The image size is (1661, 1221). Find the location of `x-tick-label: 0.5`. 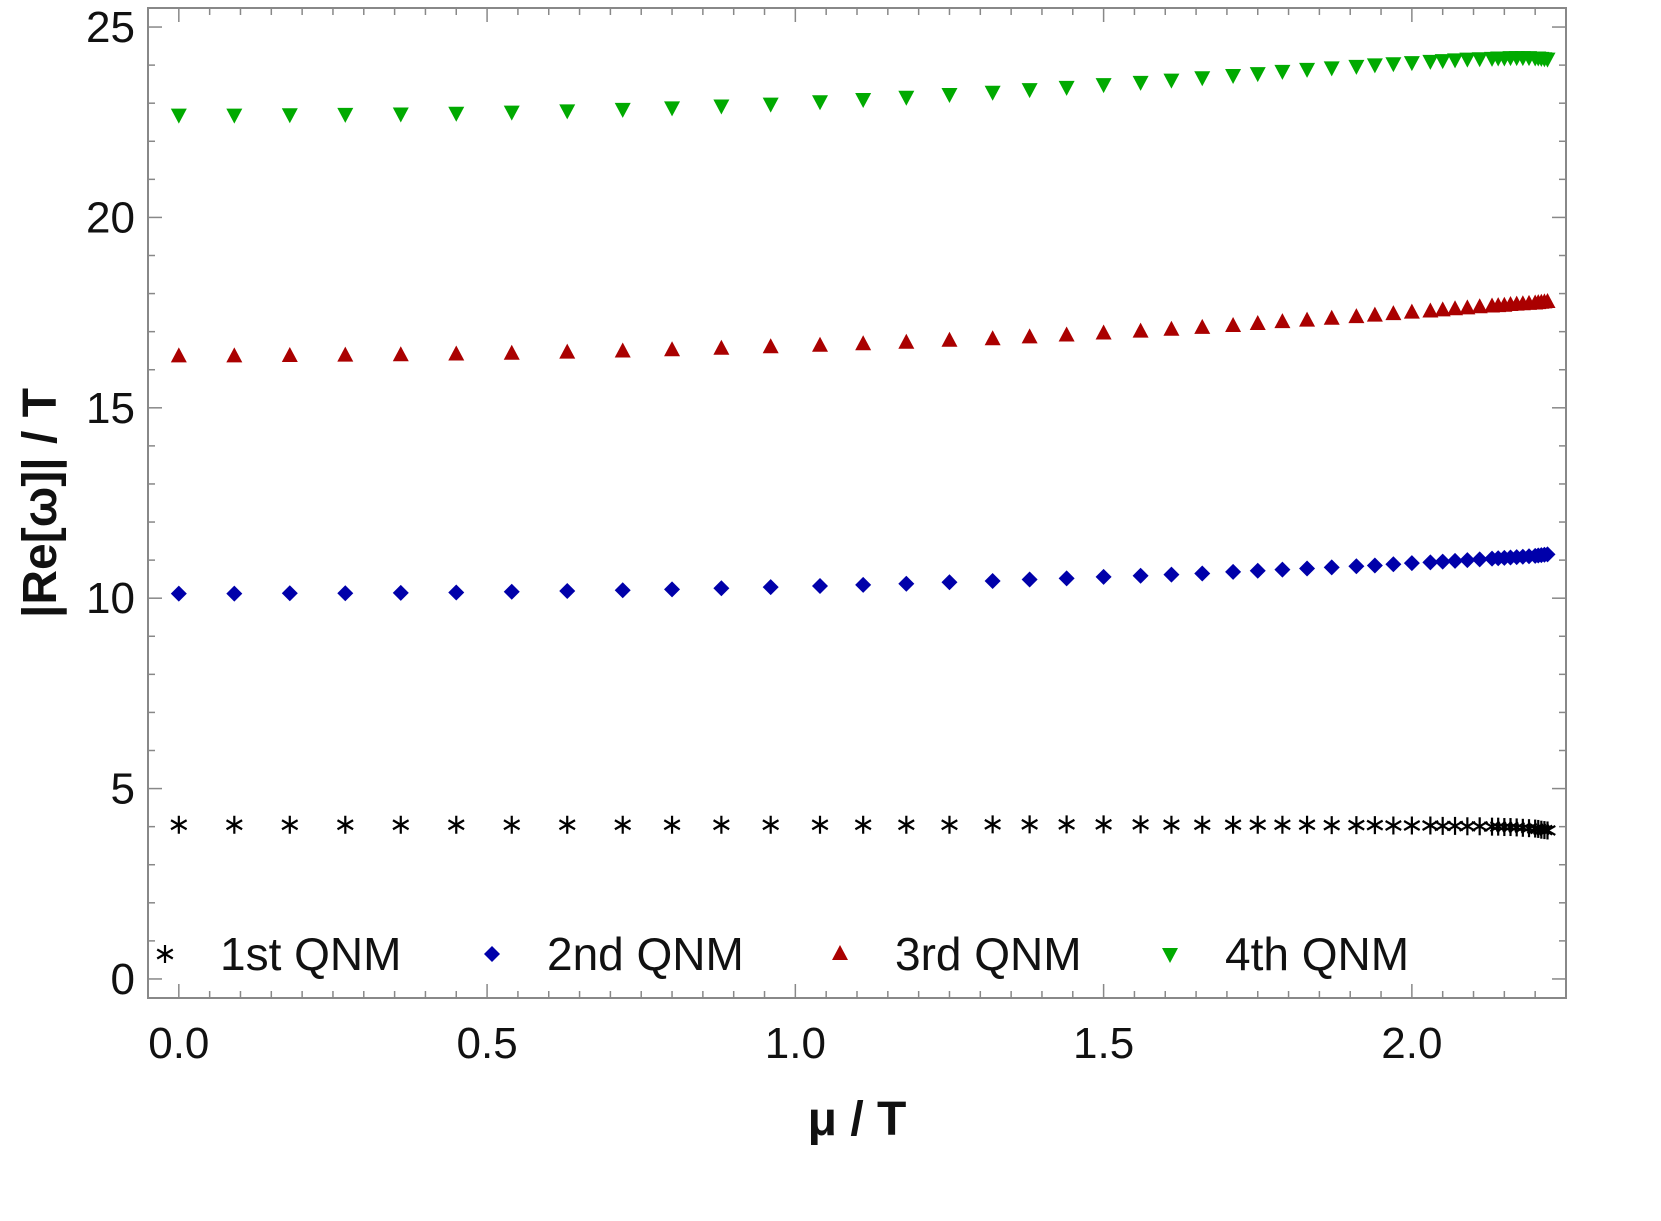

x-tick-label: 0.5 is located at coordinates (487, 1043).